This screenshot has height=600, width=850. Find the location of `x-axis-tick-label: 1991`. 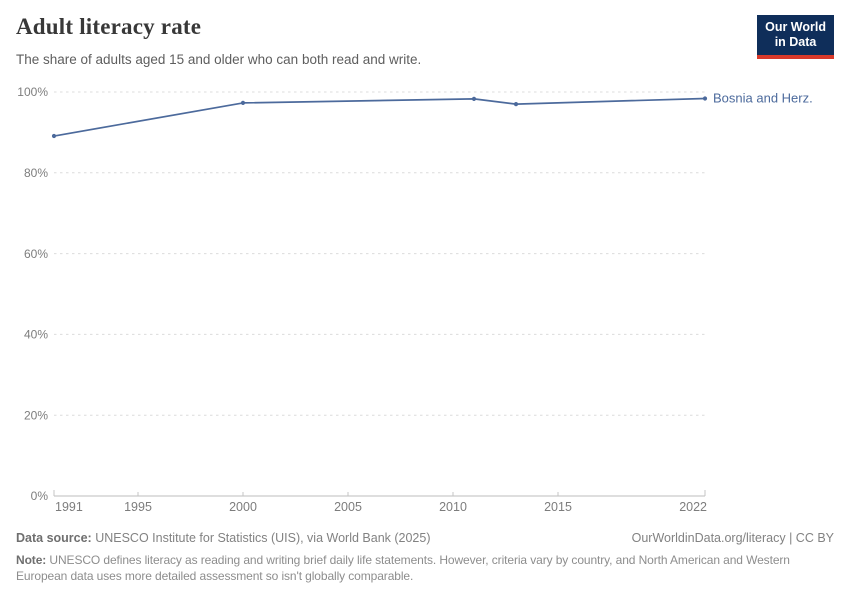

x-axis-tick-label: 1991 is located at coordinates (69, 507).